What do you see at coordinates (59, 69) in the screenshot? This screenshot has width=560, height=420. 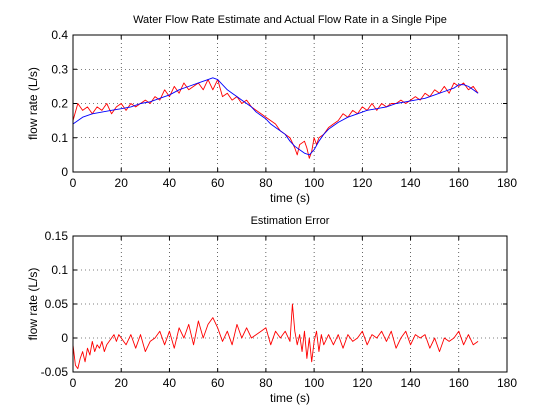 I see `y-tick-label: 0.3` at bounding box center [59, 69].